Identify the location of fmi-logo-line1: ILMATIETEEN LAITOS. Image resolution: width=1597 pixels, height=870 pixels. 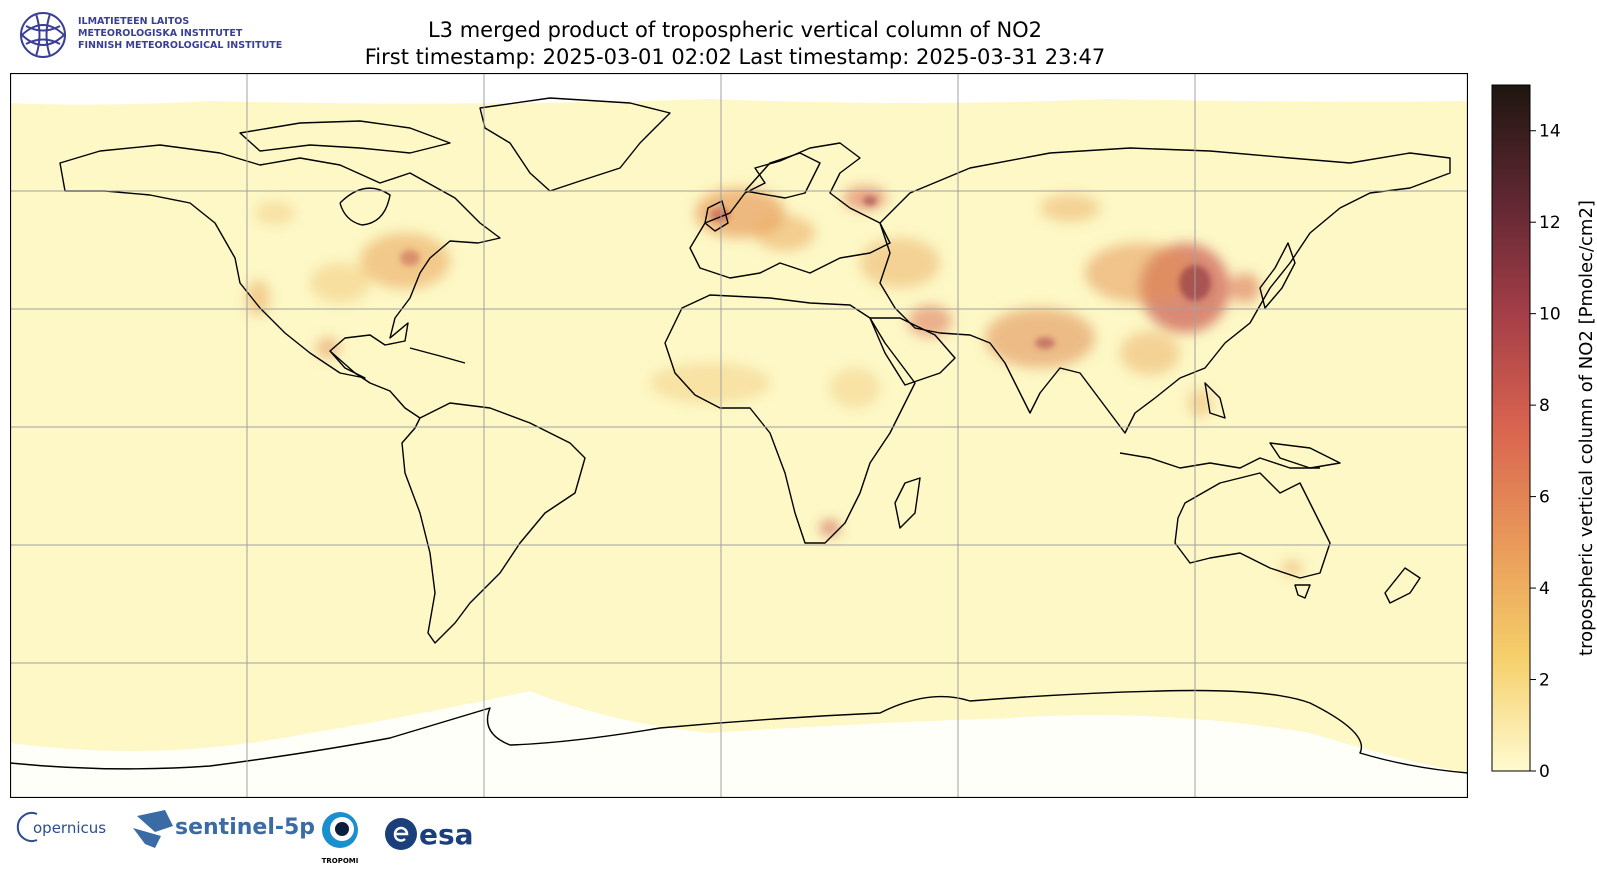
(133, 21).